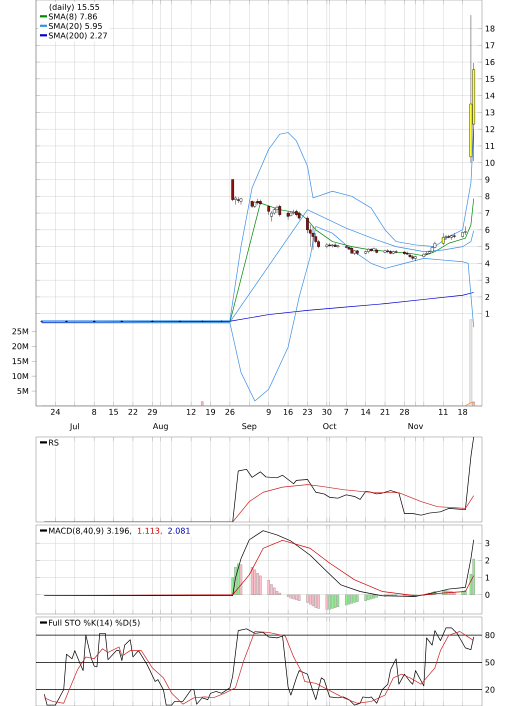  I want to click on chart-title: (daily) 15.55, so click(75, 8).